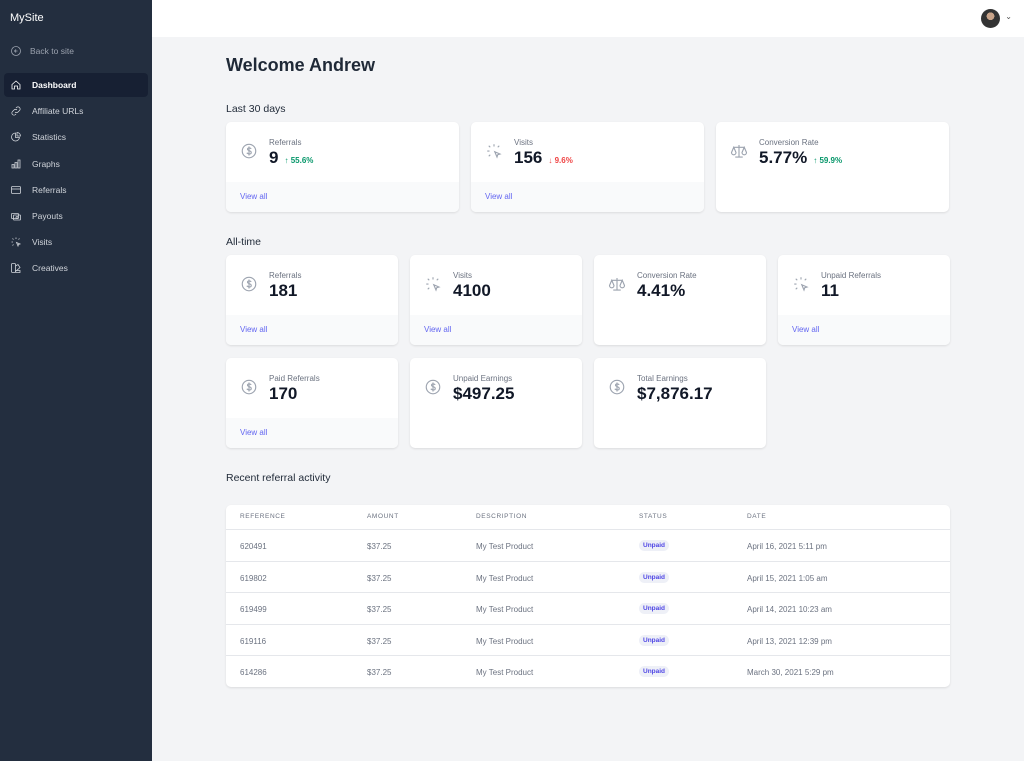 The image size is (1024, 761). What do you see at coordinates (302, 160) in the screenshot?
I see `change-value: 55.6%` at bounding box center [302, 160].